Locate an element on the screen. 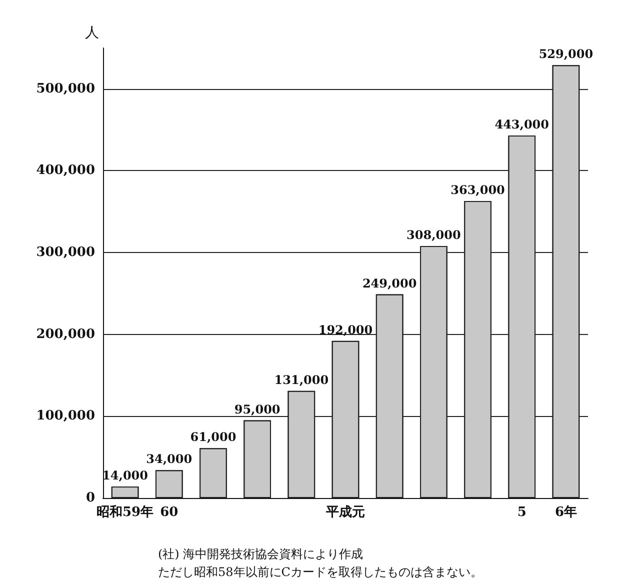  data-label: 95,000 is located at coordinates (257, 409).